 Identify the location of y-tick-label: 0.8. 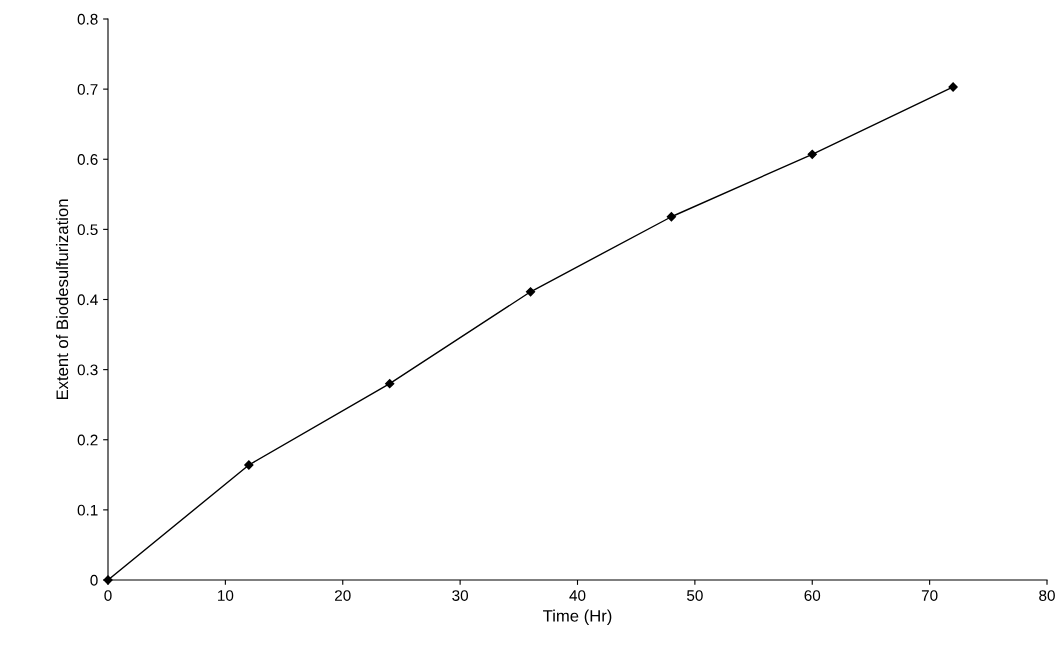
(87, 19).